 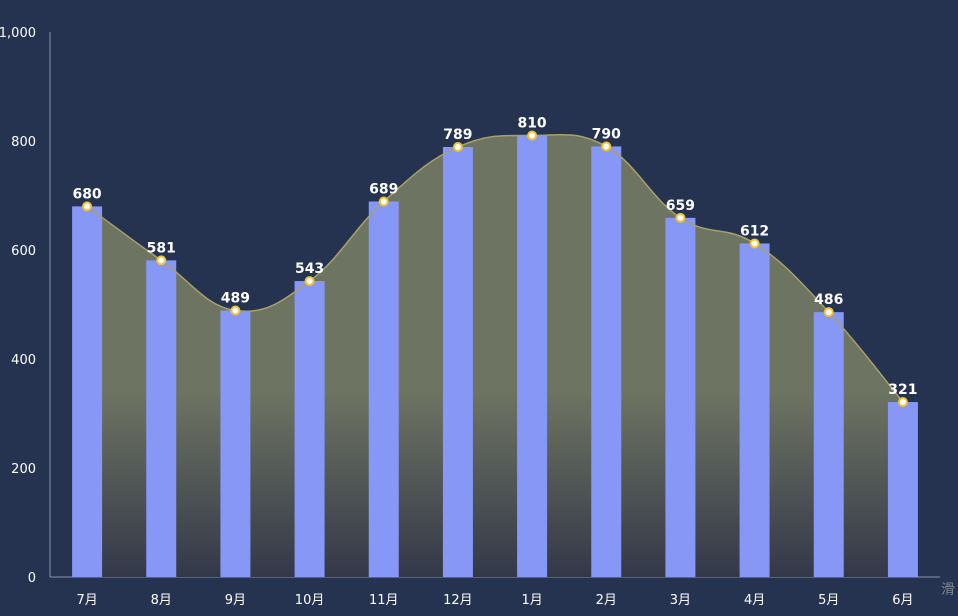 I want to click on data-label: 810, so click(x=531, y=124).